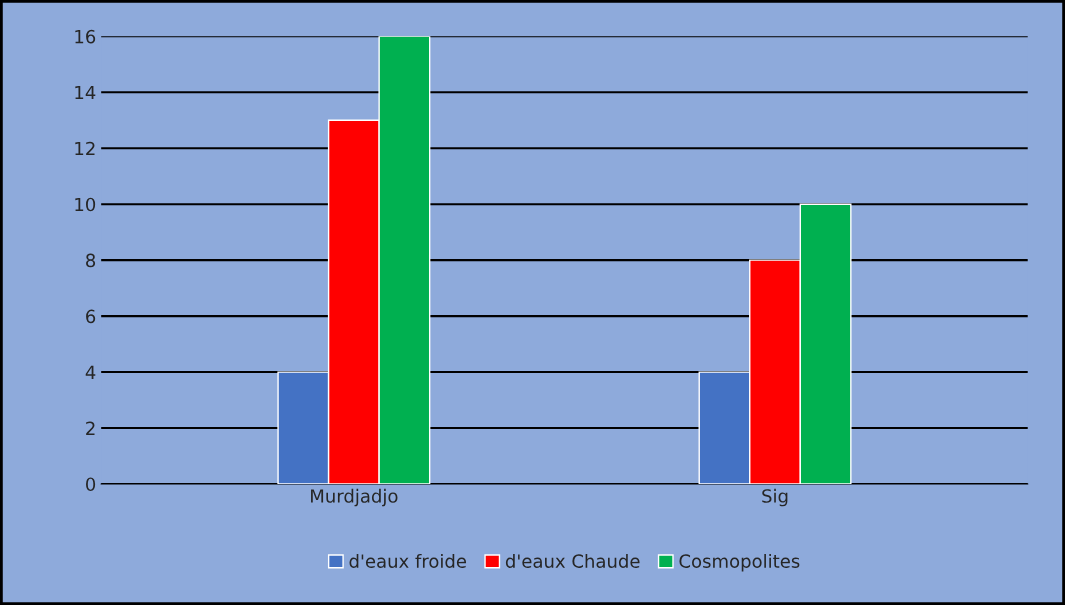 Image resolution: width=1065 pixels, height=605 pixels. What do you see at coordinates (408, 560) in the screenshot?
I see `legend-label: d'eaux froide` at bounding box center [408, 560].